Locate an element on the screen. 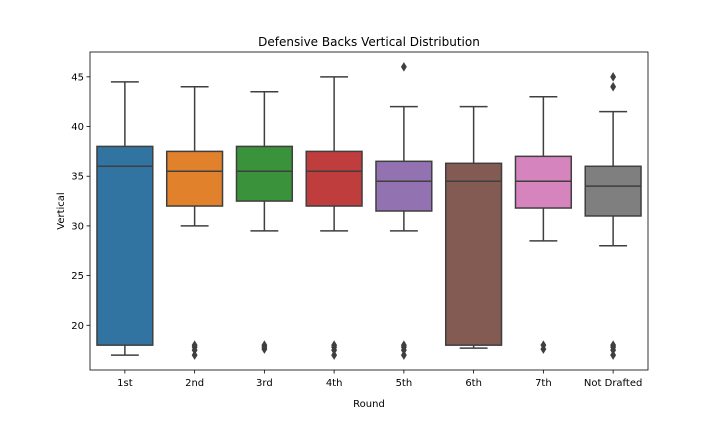 This screenshot has width=720, height=432. y-axis-title: Vertical is located at coordinates (61, 210).